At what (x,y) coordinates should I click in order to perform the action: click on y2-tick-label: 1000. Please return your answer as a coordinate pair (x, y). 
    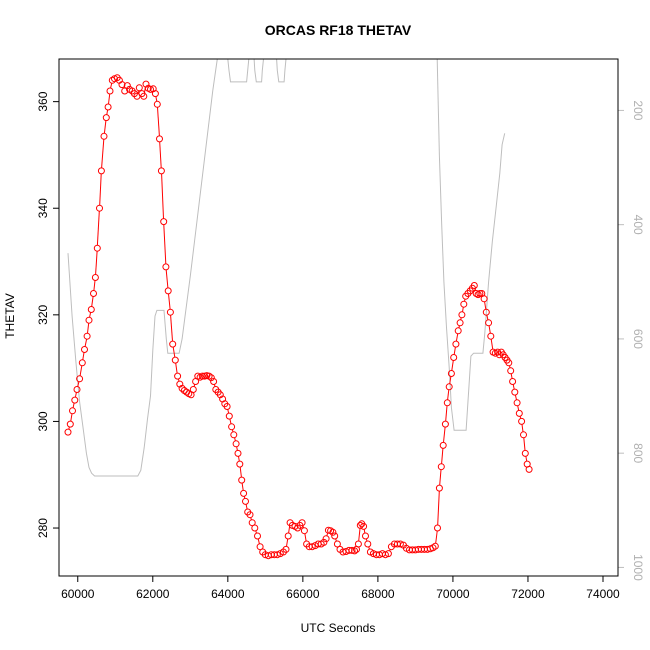
    Looking at the image, I should click on (638, 567).